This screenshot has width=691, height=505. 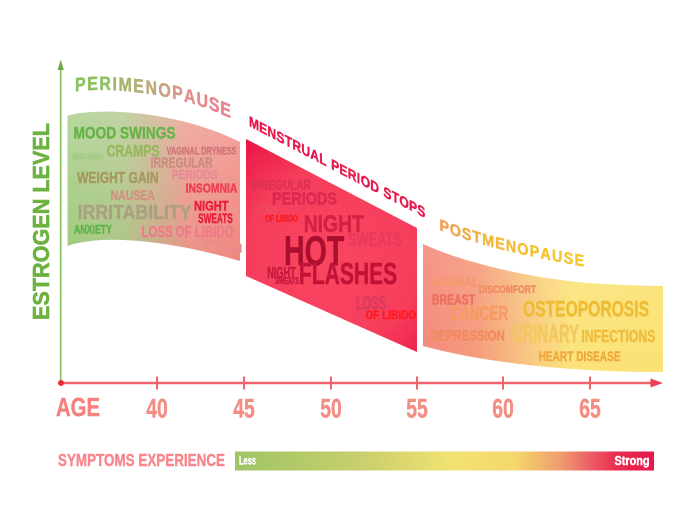 I want to click on svg-text: LOSS OF LIBIDO, so click(x=188, y=232).